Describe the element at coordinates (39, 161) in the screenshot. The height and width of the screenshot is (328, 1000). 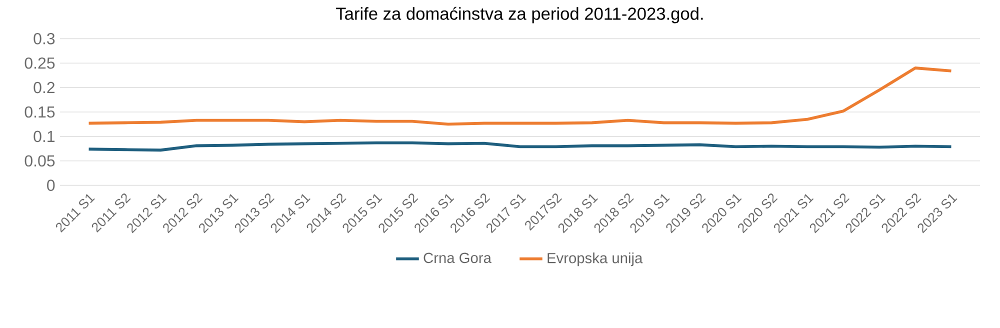
I see `y-tick-label: 0.05` at that location.